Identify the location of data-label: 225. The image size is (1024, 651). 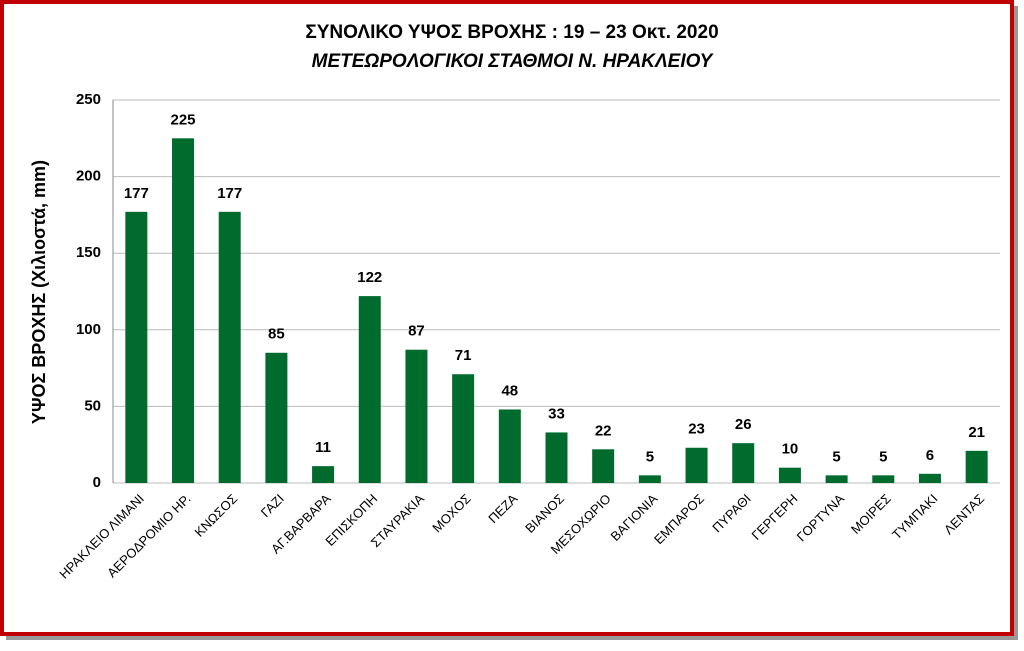
(183, 119).